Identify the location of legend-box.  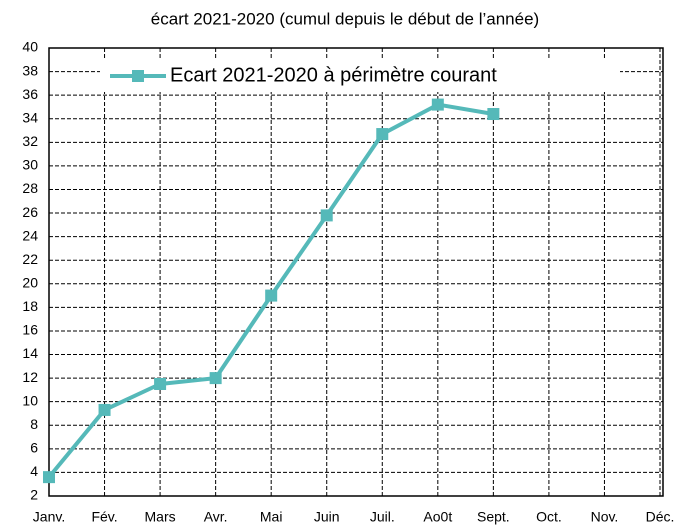
(360, 76).